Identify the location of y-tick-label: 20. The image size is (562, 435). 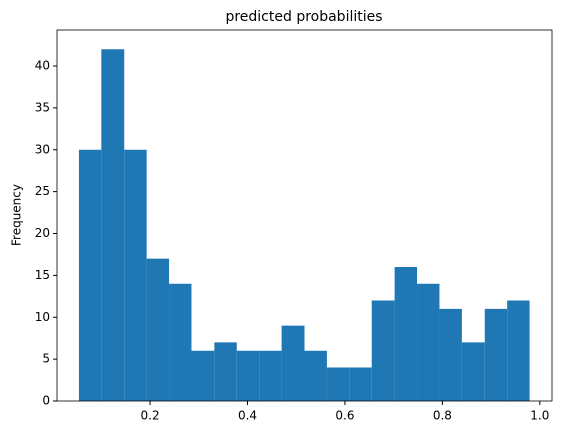
(42, 233).